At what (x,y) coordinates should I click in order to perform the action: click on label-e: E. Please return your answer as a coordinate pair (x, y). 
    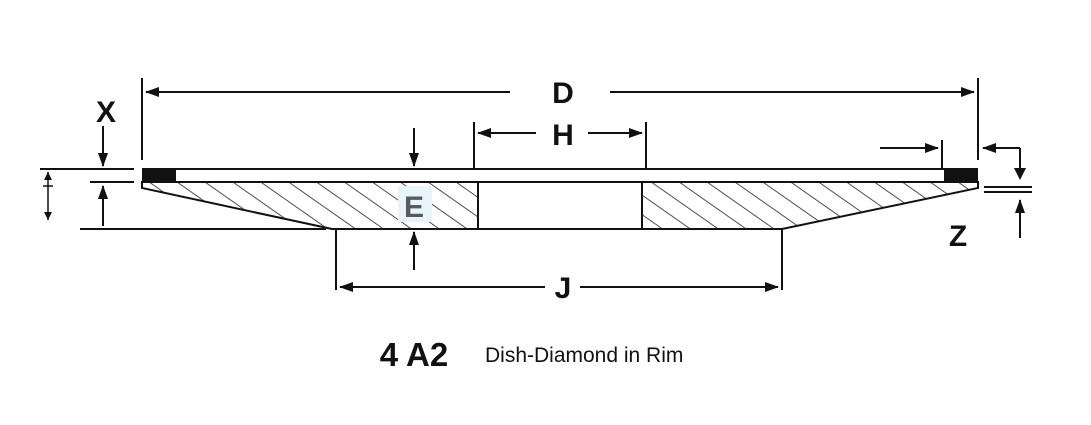
    Looking at the image, I should click on (414, 207).